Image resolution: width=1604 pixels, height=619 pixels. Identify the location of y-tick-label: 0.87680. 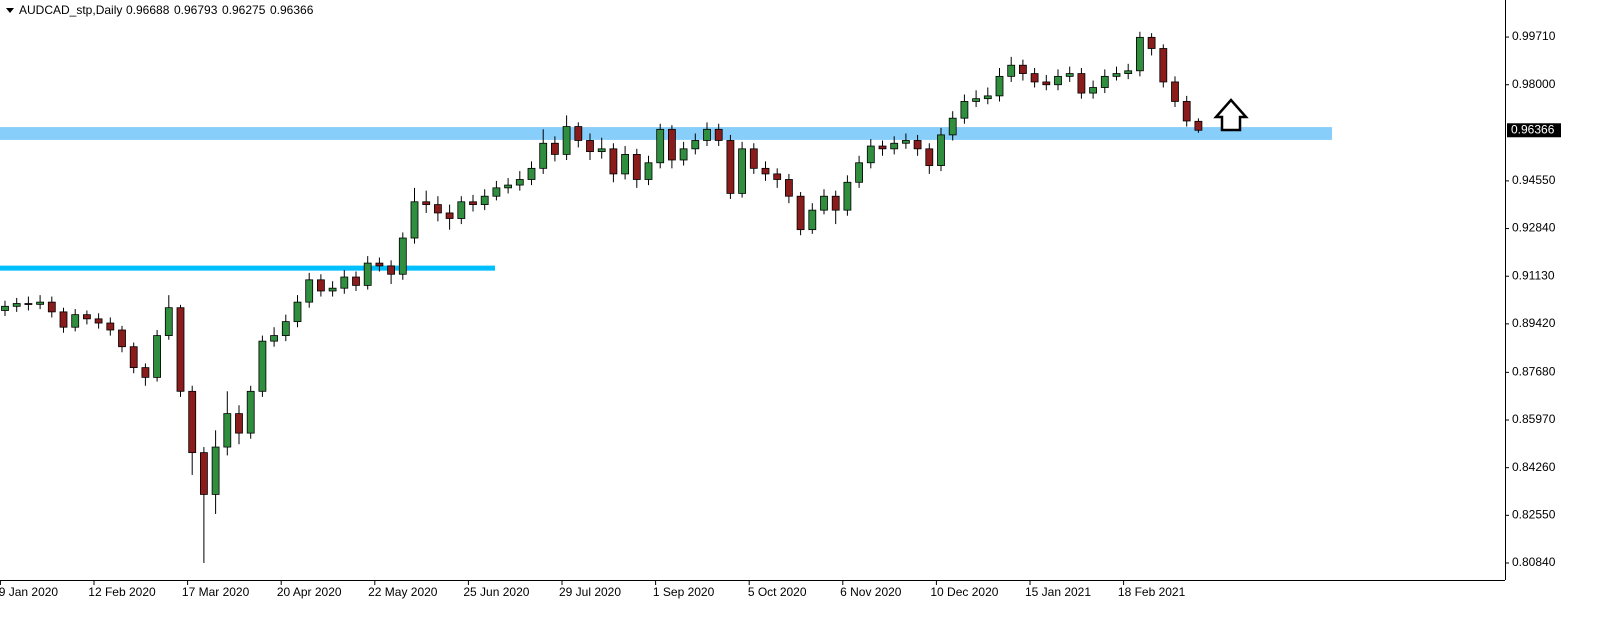
(1534, 372).